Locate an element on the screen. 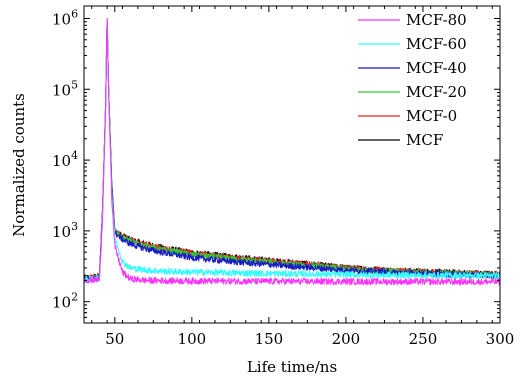 The width and height of the screenshot is (520, 381). x-tick-label: 250 is located at coordinates (423, 339).